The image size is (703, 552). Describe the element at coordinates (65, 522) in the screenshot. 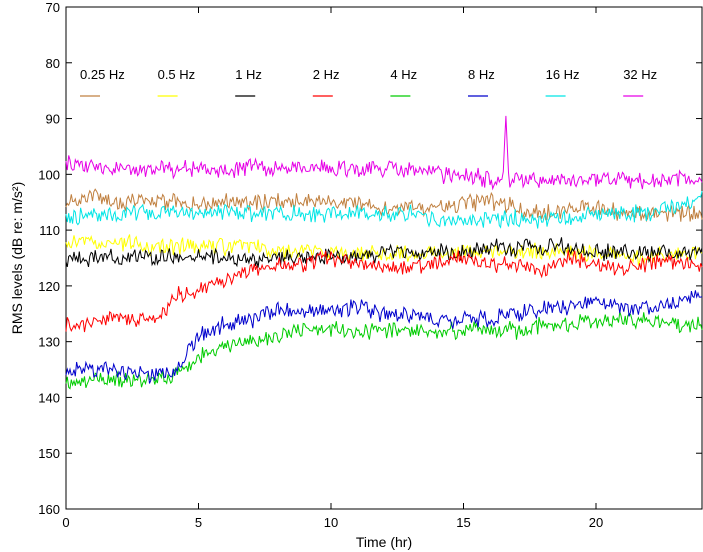

I see `x-tick-label: 0` at that location.